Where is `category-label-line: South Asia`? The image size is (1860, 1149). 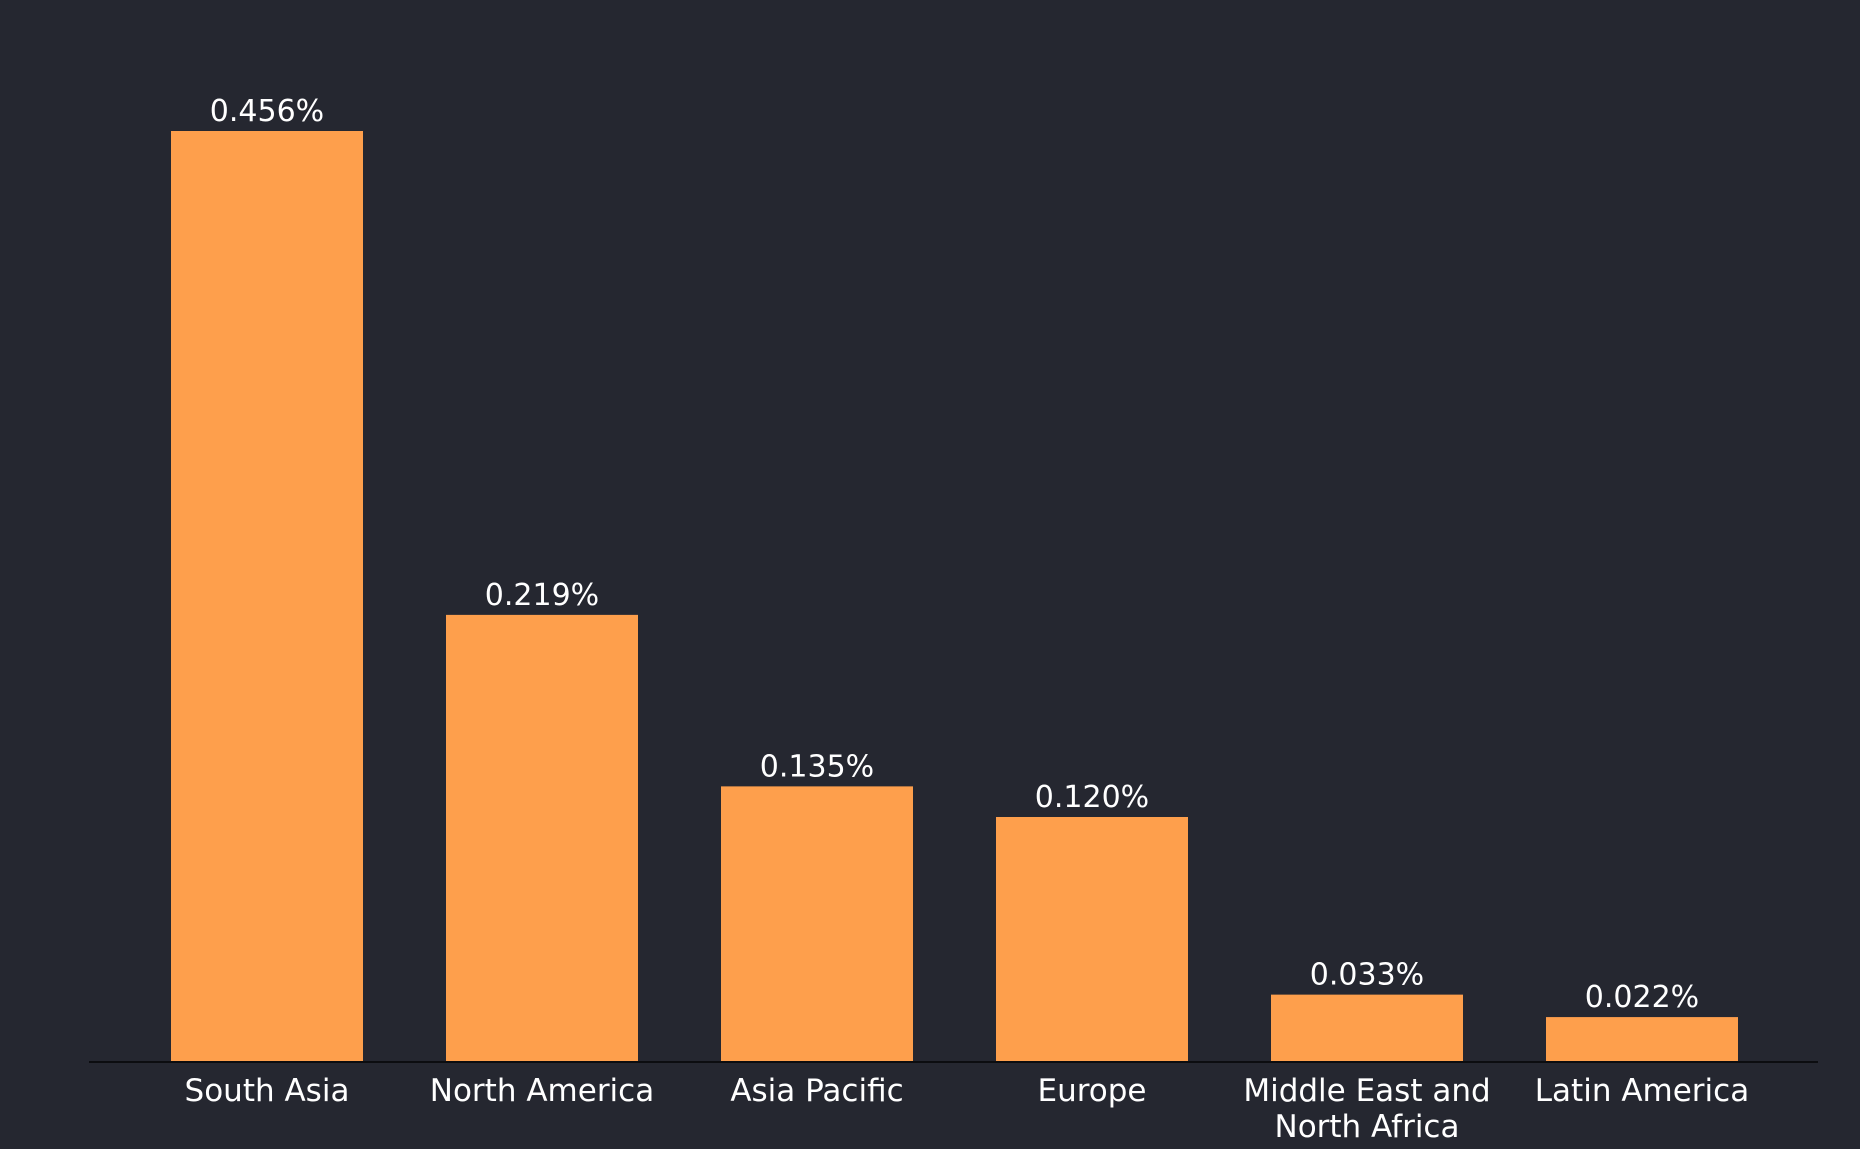
category-label-line: South Asia is located at coordinates (267, 1091).